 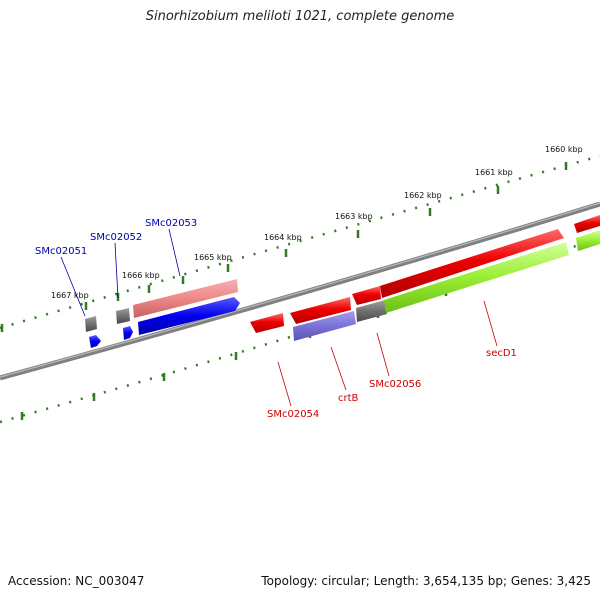 I want to click on gene-arrow-crtB, so click(x=320, y=310).